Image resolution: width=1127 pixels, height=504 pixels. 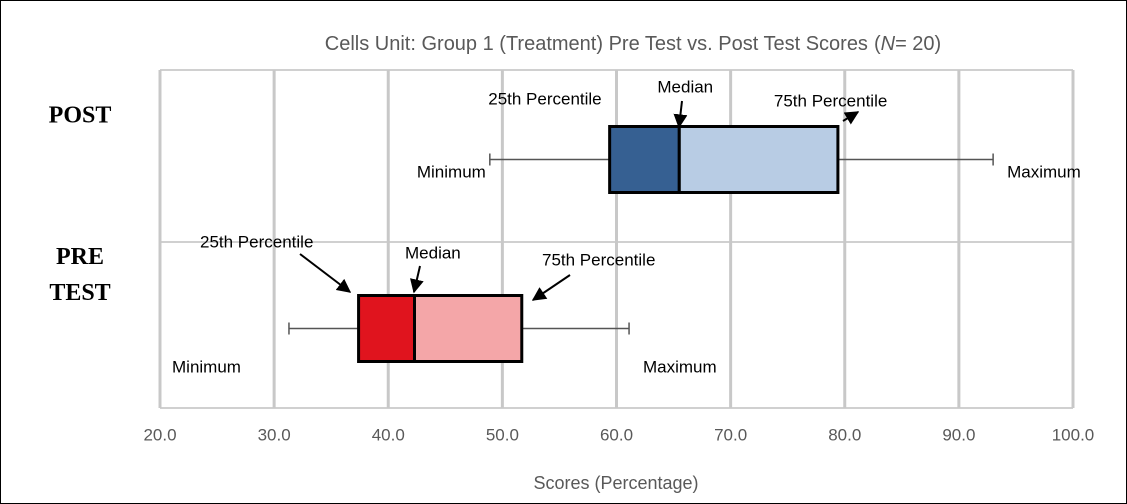 I want to click on category-label-line: TEST, so click(x=79, y=293).